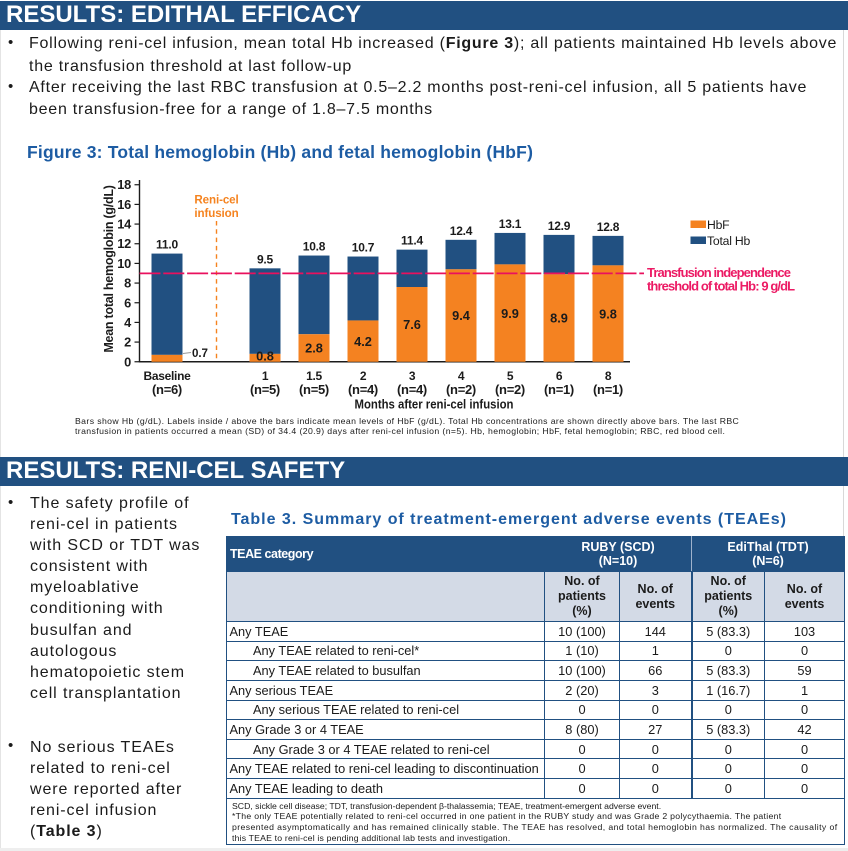  What do you see at coordinates (718, 225) in the screenshot?
I see `svg-text: HbF` at bounding box center [718, 225].